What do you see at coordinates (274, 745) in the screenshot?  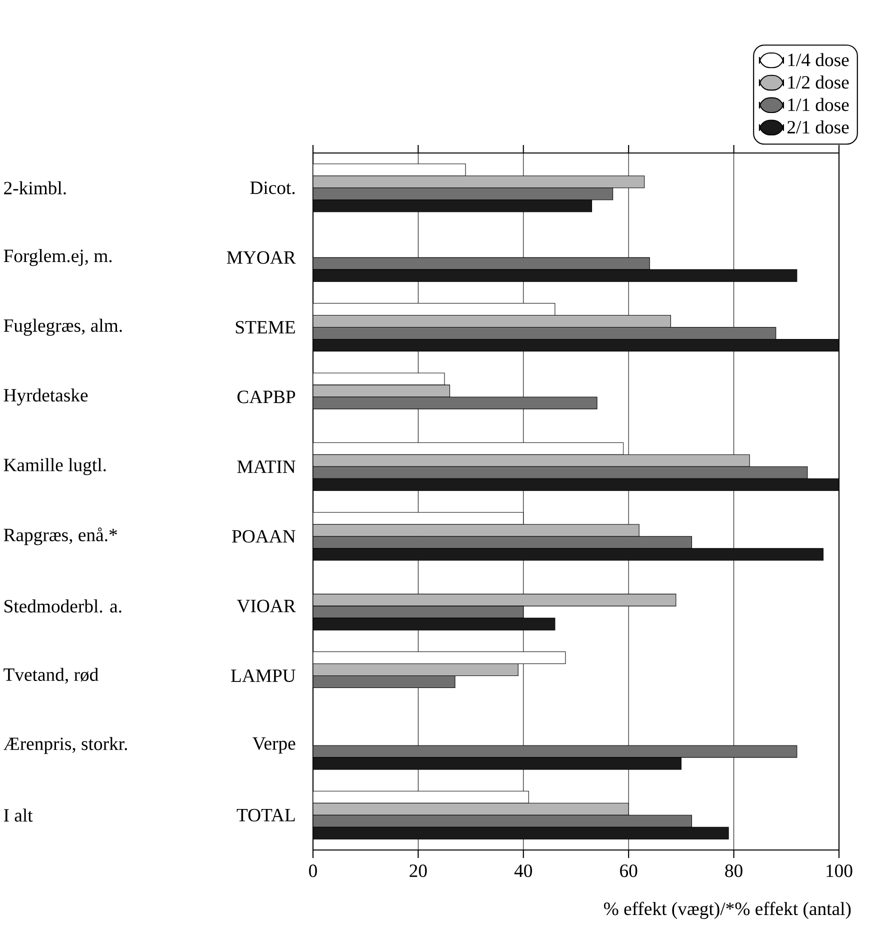 I see `y-tick-label: Verpe` at bounding box center [274, 745].